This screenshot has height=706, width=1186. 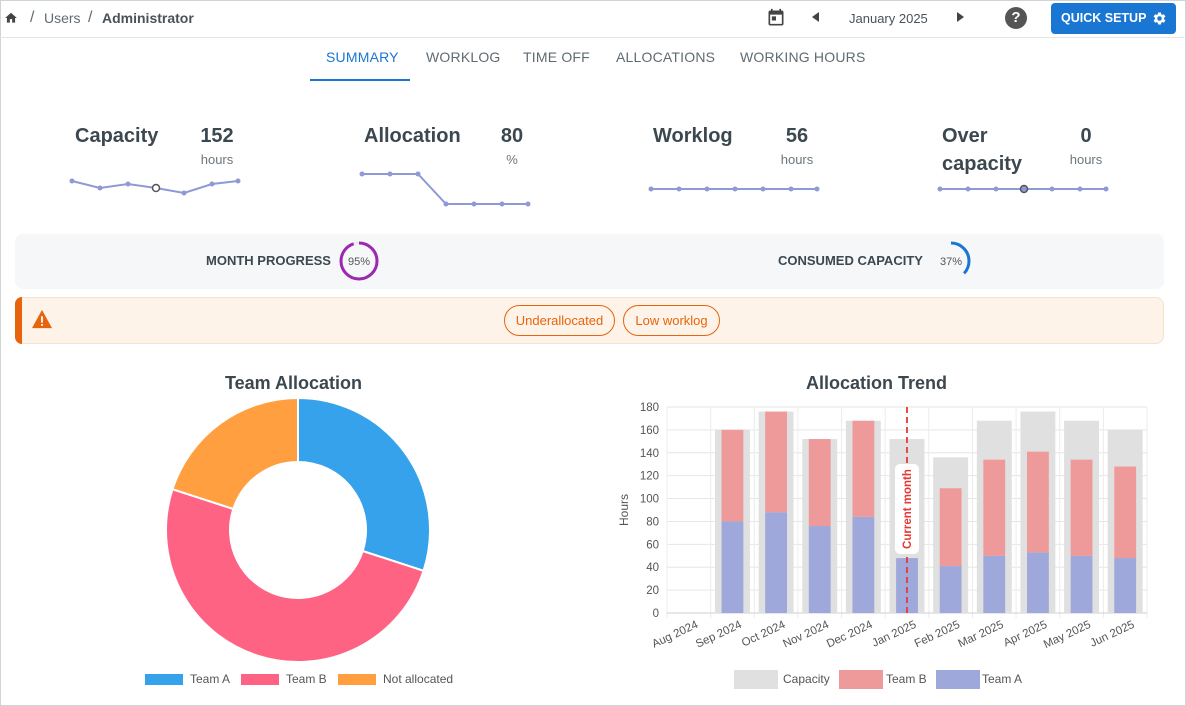 What do you see at coordinates (1067, 635) in the screenshot?
I see `x-tick-label: May 2025` at bounding box center [1067, 635].